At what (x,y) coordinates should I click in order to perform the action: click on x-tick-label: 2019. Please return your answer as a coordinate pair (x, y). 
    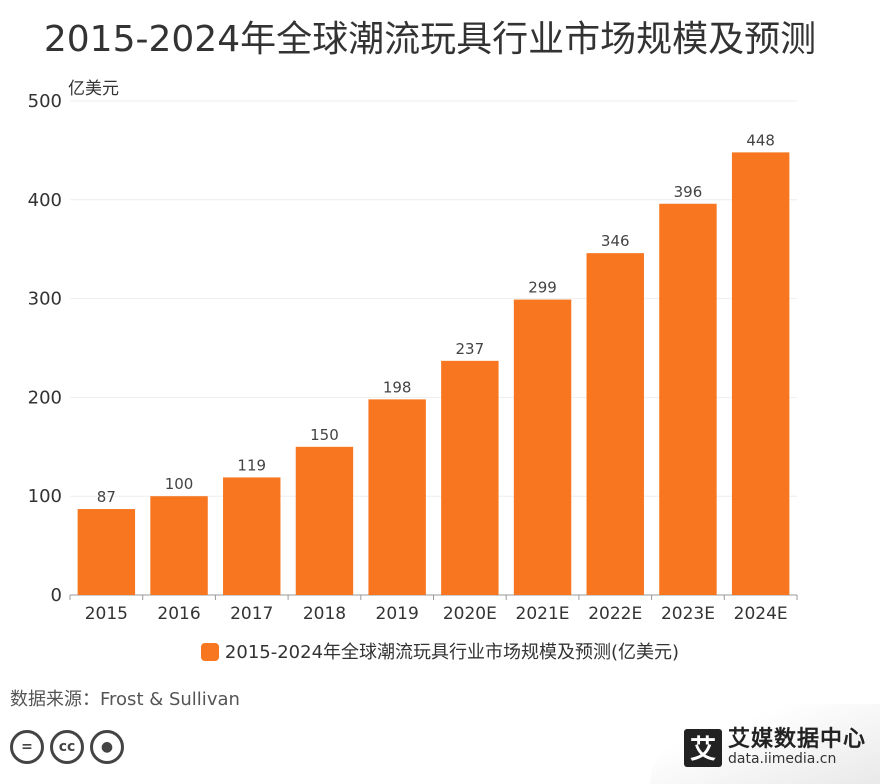
    Looking at the image, I should click on (397, 614).